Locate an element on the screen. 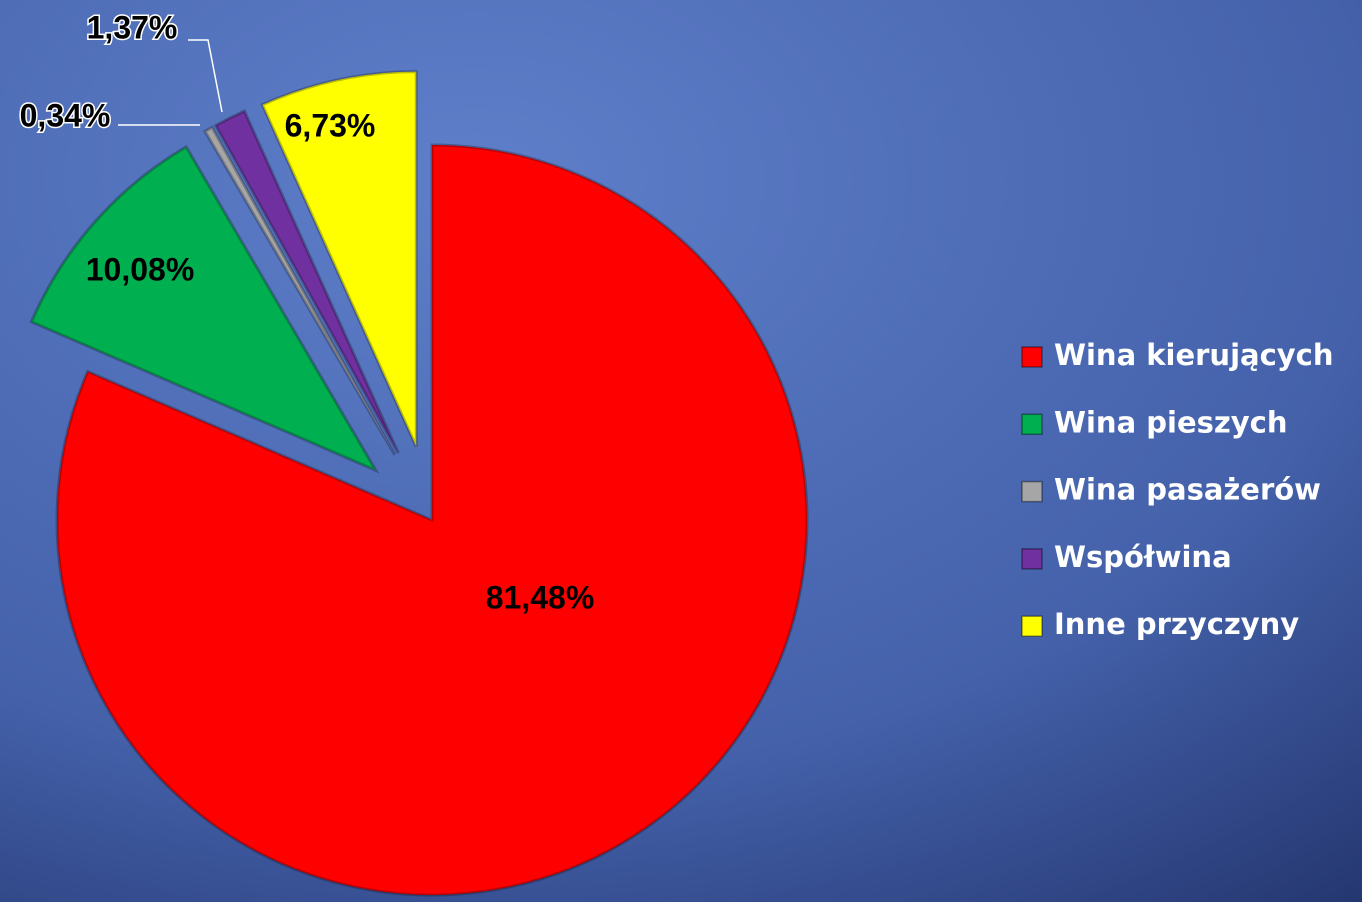 The height and width of the screenshot is (902, 1362). data-label: 0,34% is located at coordinates (65, 115).